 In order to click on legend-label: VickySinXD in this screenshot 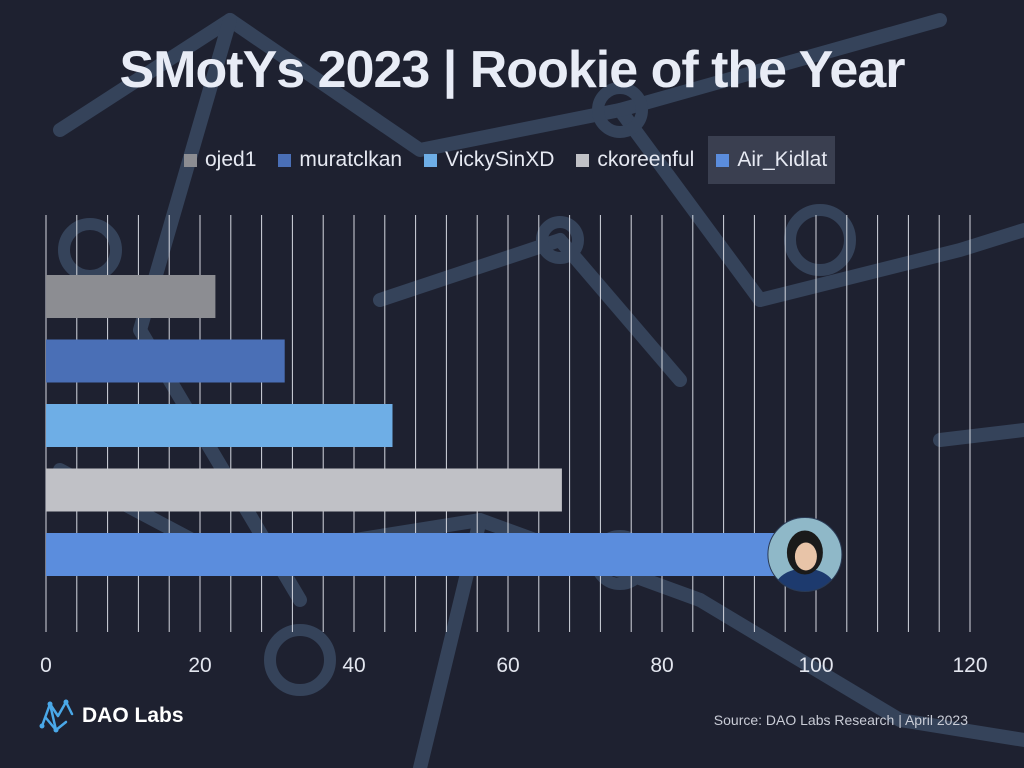, I will do `click(500, 159)`.